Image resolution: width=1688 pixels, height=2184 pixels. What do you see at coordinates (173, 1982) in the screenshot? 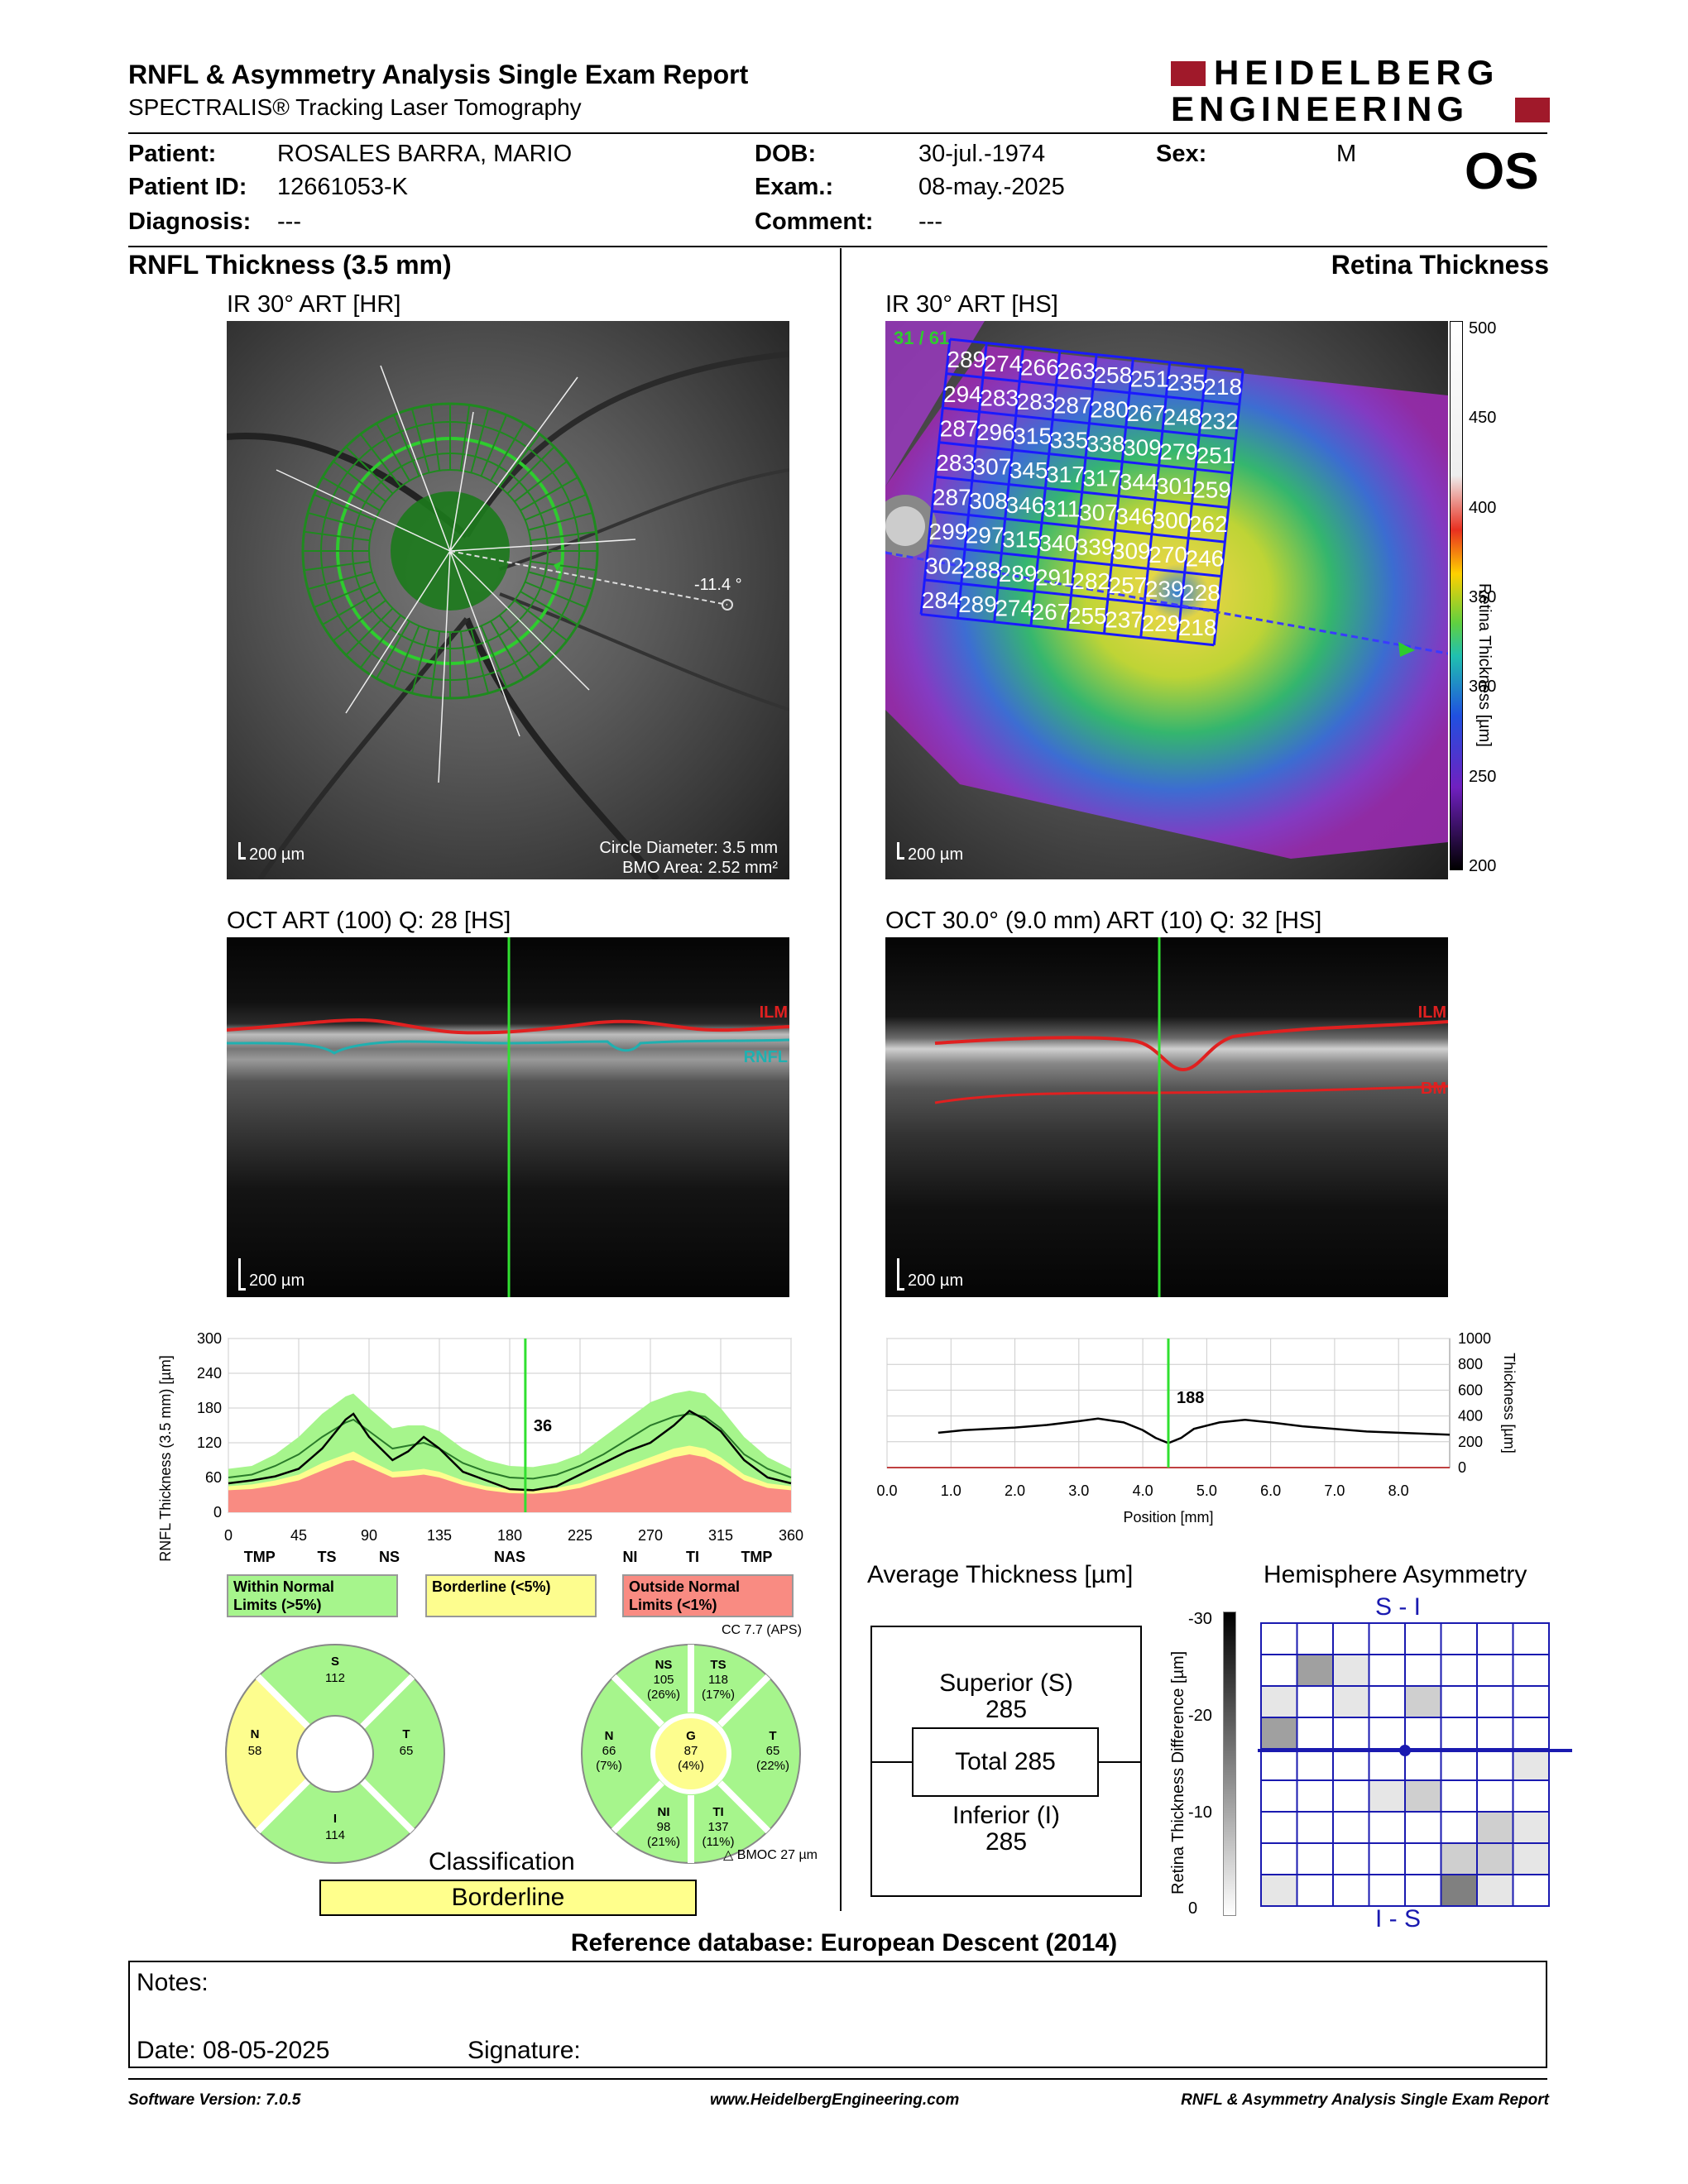
I see `notes-label: Notes:` at bounding box center [173, 1982].